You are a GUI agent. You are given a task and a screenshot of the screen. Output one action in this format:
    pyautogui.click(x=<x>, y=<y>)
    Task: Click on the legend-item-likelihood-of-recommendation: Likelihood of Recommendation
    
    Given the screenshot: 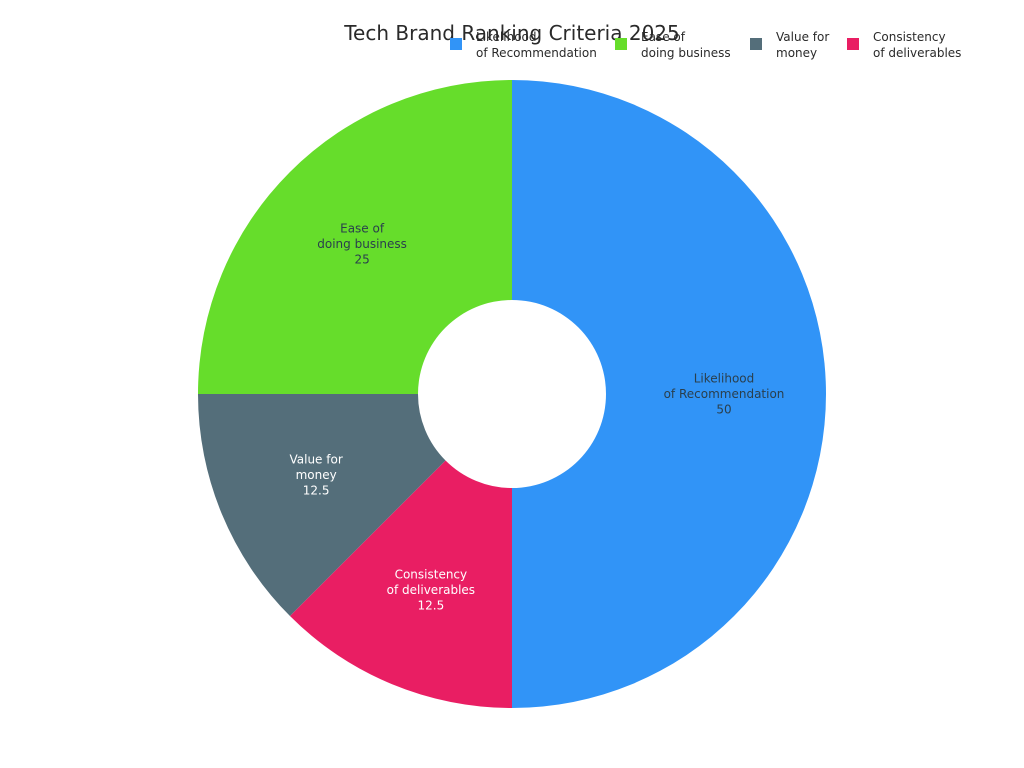 What is the action you would take?
    pyautogui.click(x=523, y=45)
    